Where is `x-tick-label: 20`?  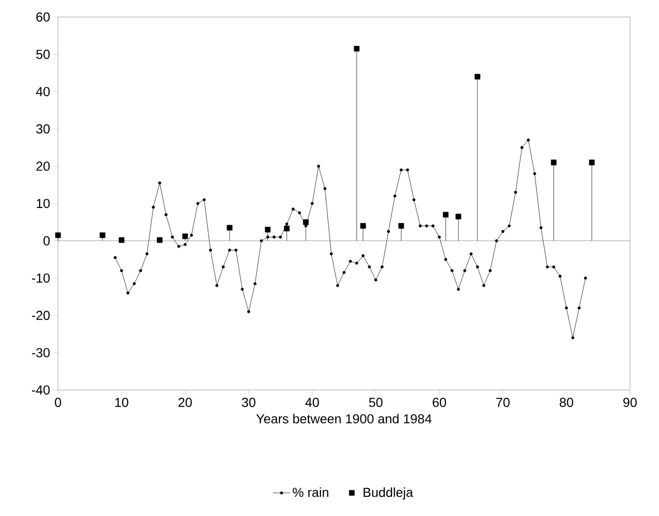 x-tick-label: 20 is located at coordinates (185, 402).